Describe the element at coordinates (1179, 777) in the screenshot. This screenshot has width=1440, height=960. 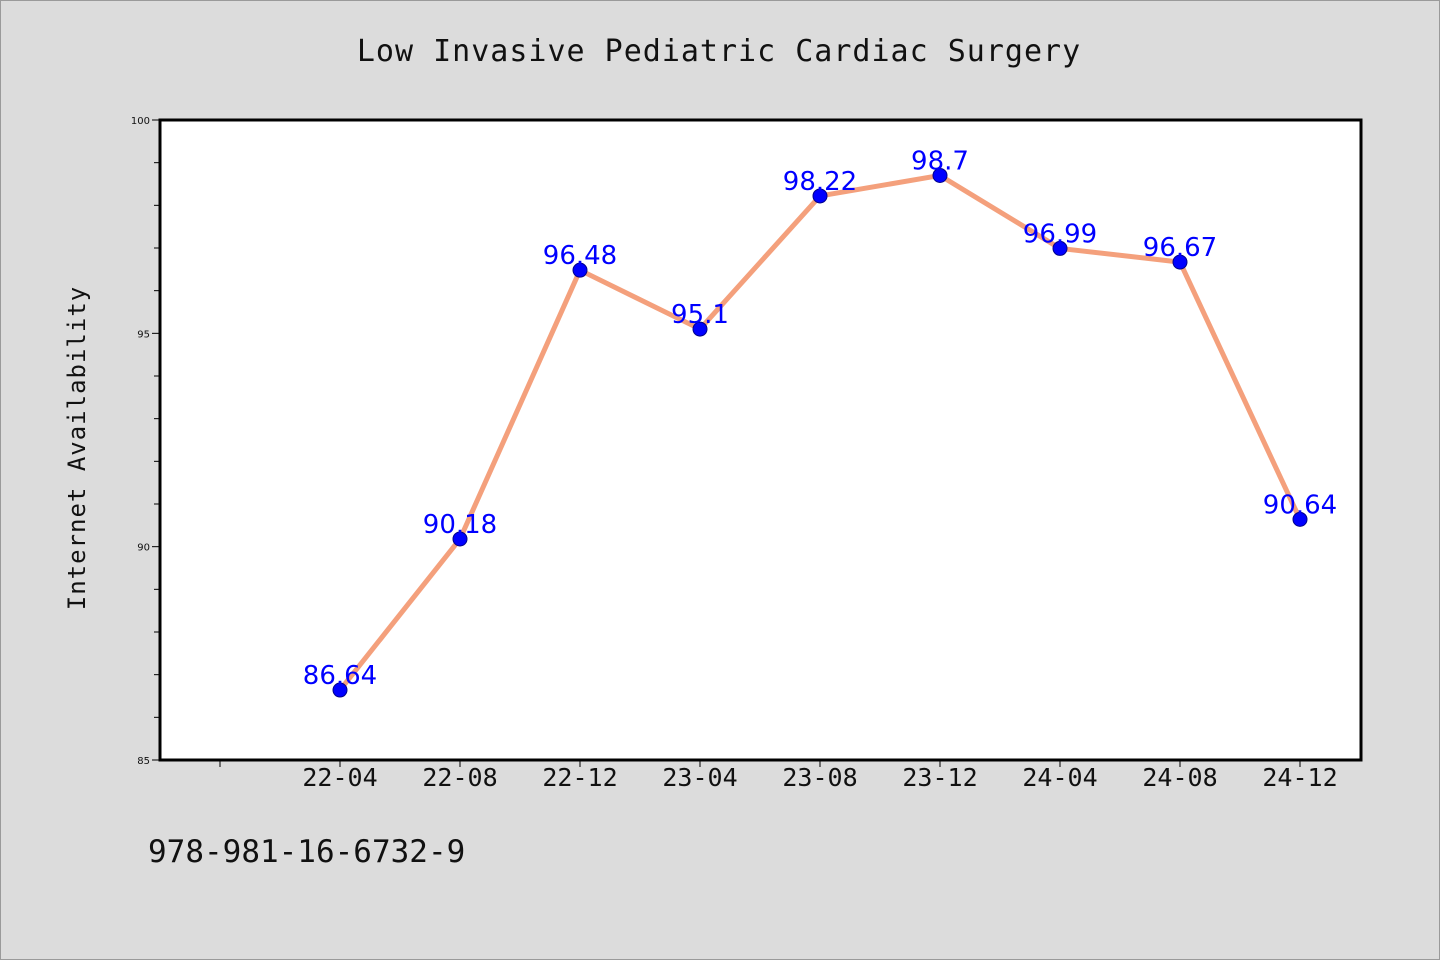
I see `x-tick-label: 24-08` at that location.